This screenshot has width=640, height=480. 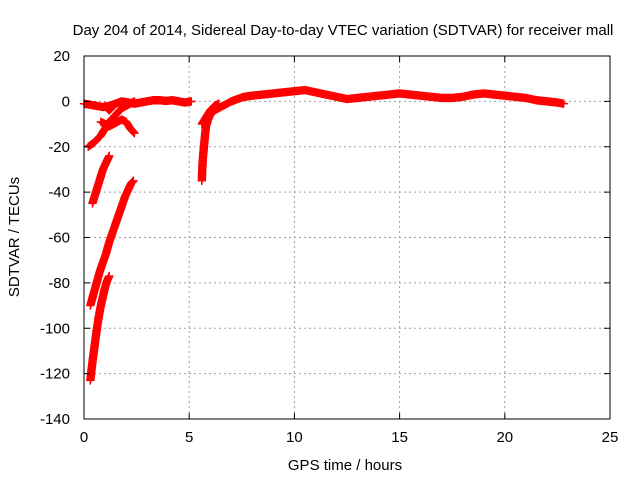 What do you see at coordinates (59, 192) in the screenshot?
I see `y-tick-label: -40` at bounding box center [59, 192].